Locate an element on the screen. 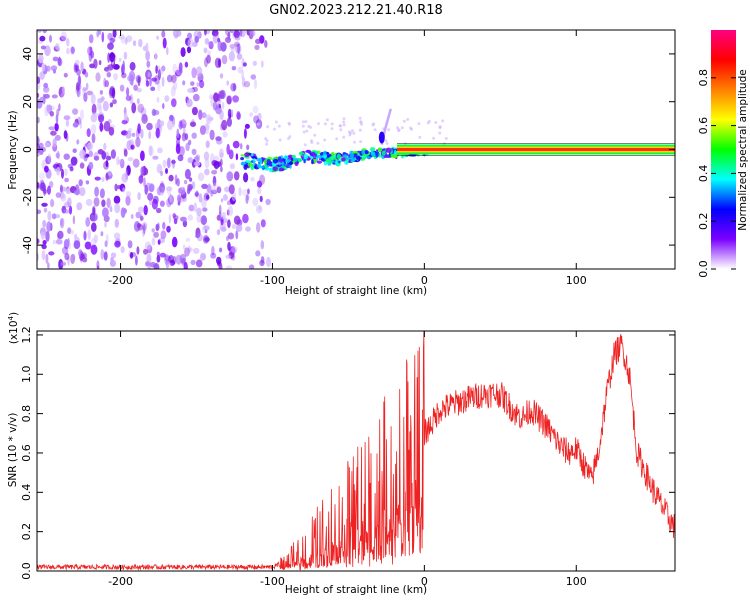 This screenshot has height=600, width=750. x-tick-label: 100 is located at coordinates (576, 280).